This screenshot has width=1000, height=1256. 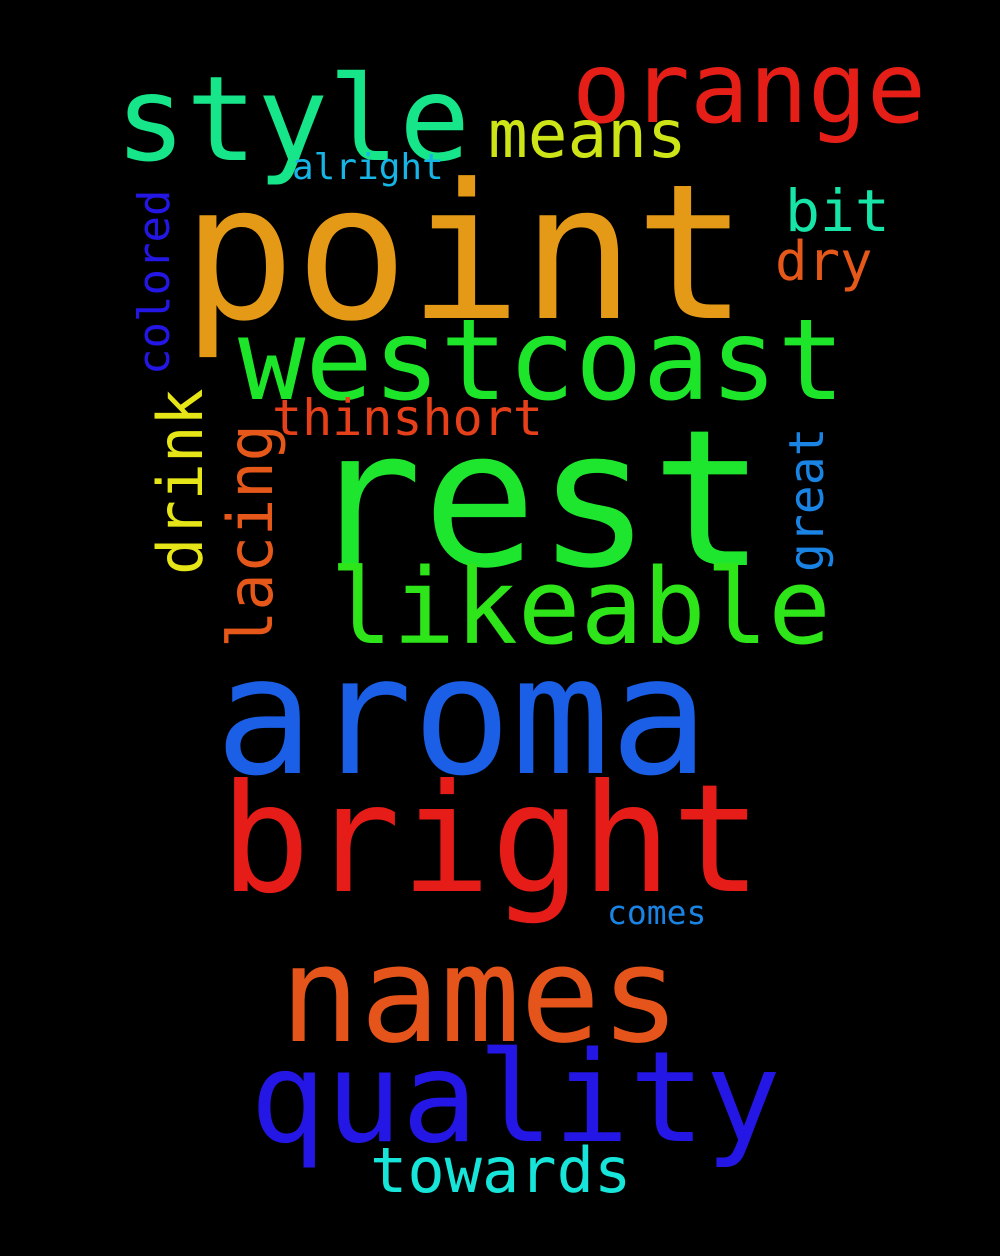 What do you see at coordinates (749, 89) in the screenshot?
I see `word-orange: orange` at bounding box center [749, 89].